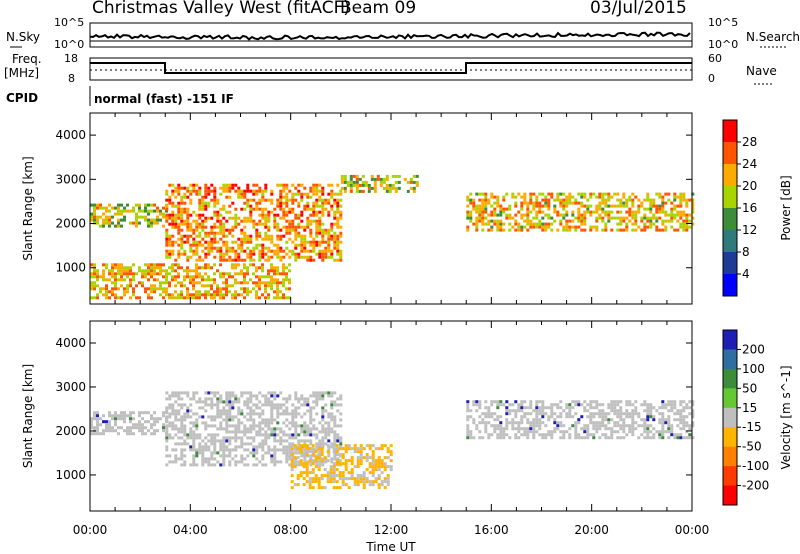 This screenshot has height=554, width=800. I want to click on nsky-tick-bottom: 10^0, so click(69, 44).